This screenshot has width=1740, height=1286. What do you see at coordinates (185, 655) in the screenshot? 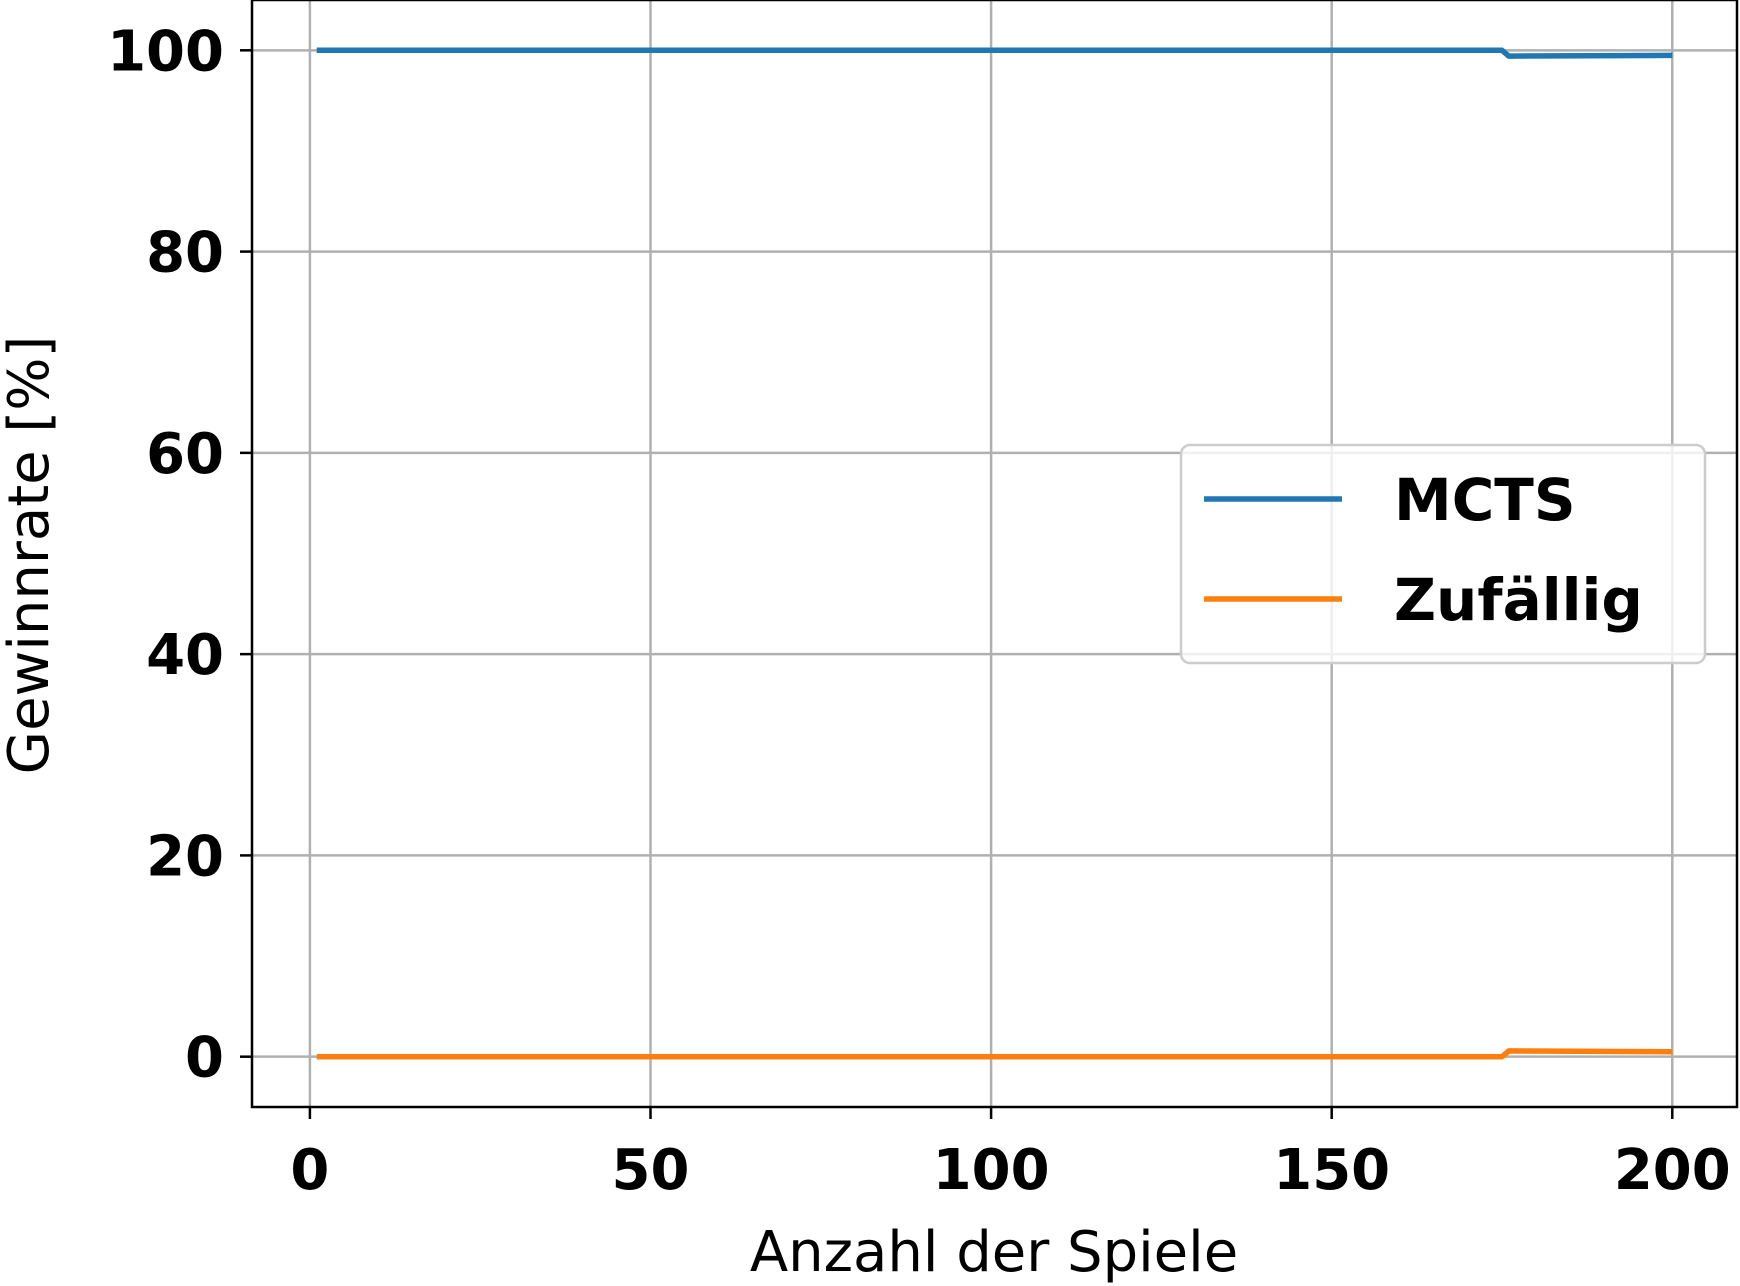
I see `y-tick-label: 40` at bounding box center [185, 655].